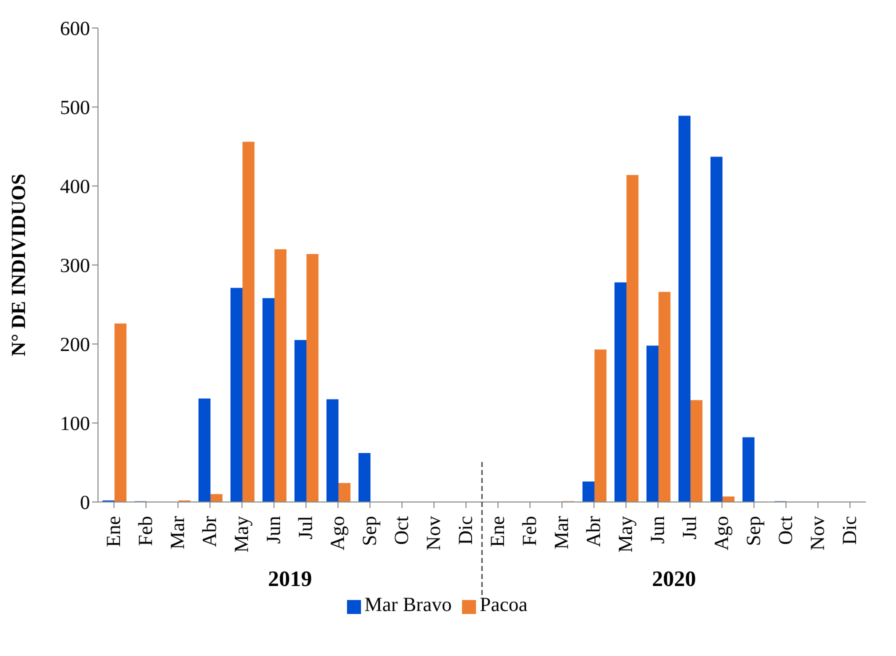  What do you see at coordinates (75, 266) in the screenshot?
I see `y-tick-label: 300` at bounding box center [75, 266].